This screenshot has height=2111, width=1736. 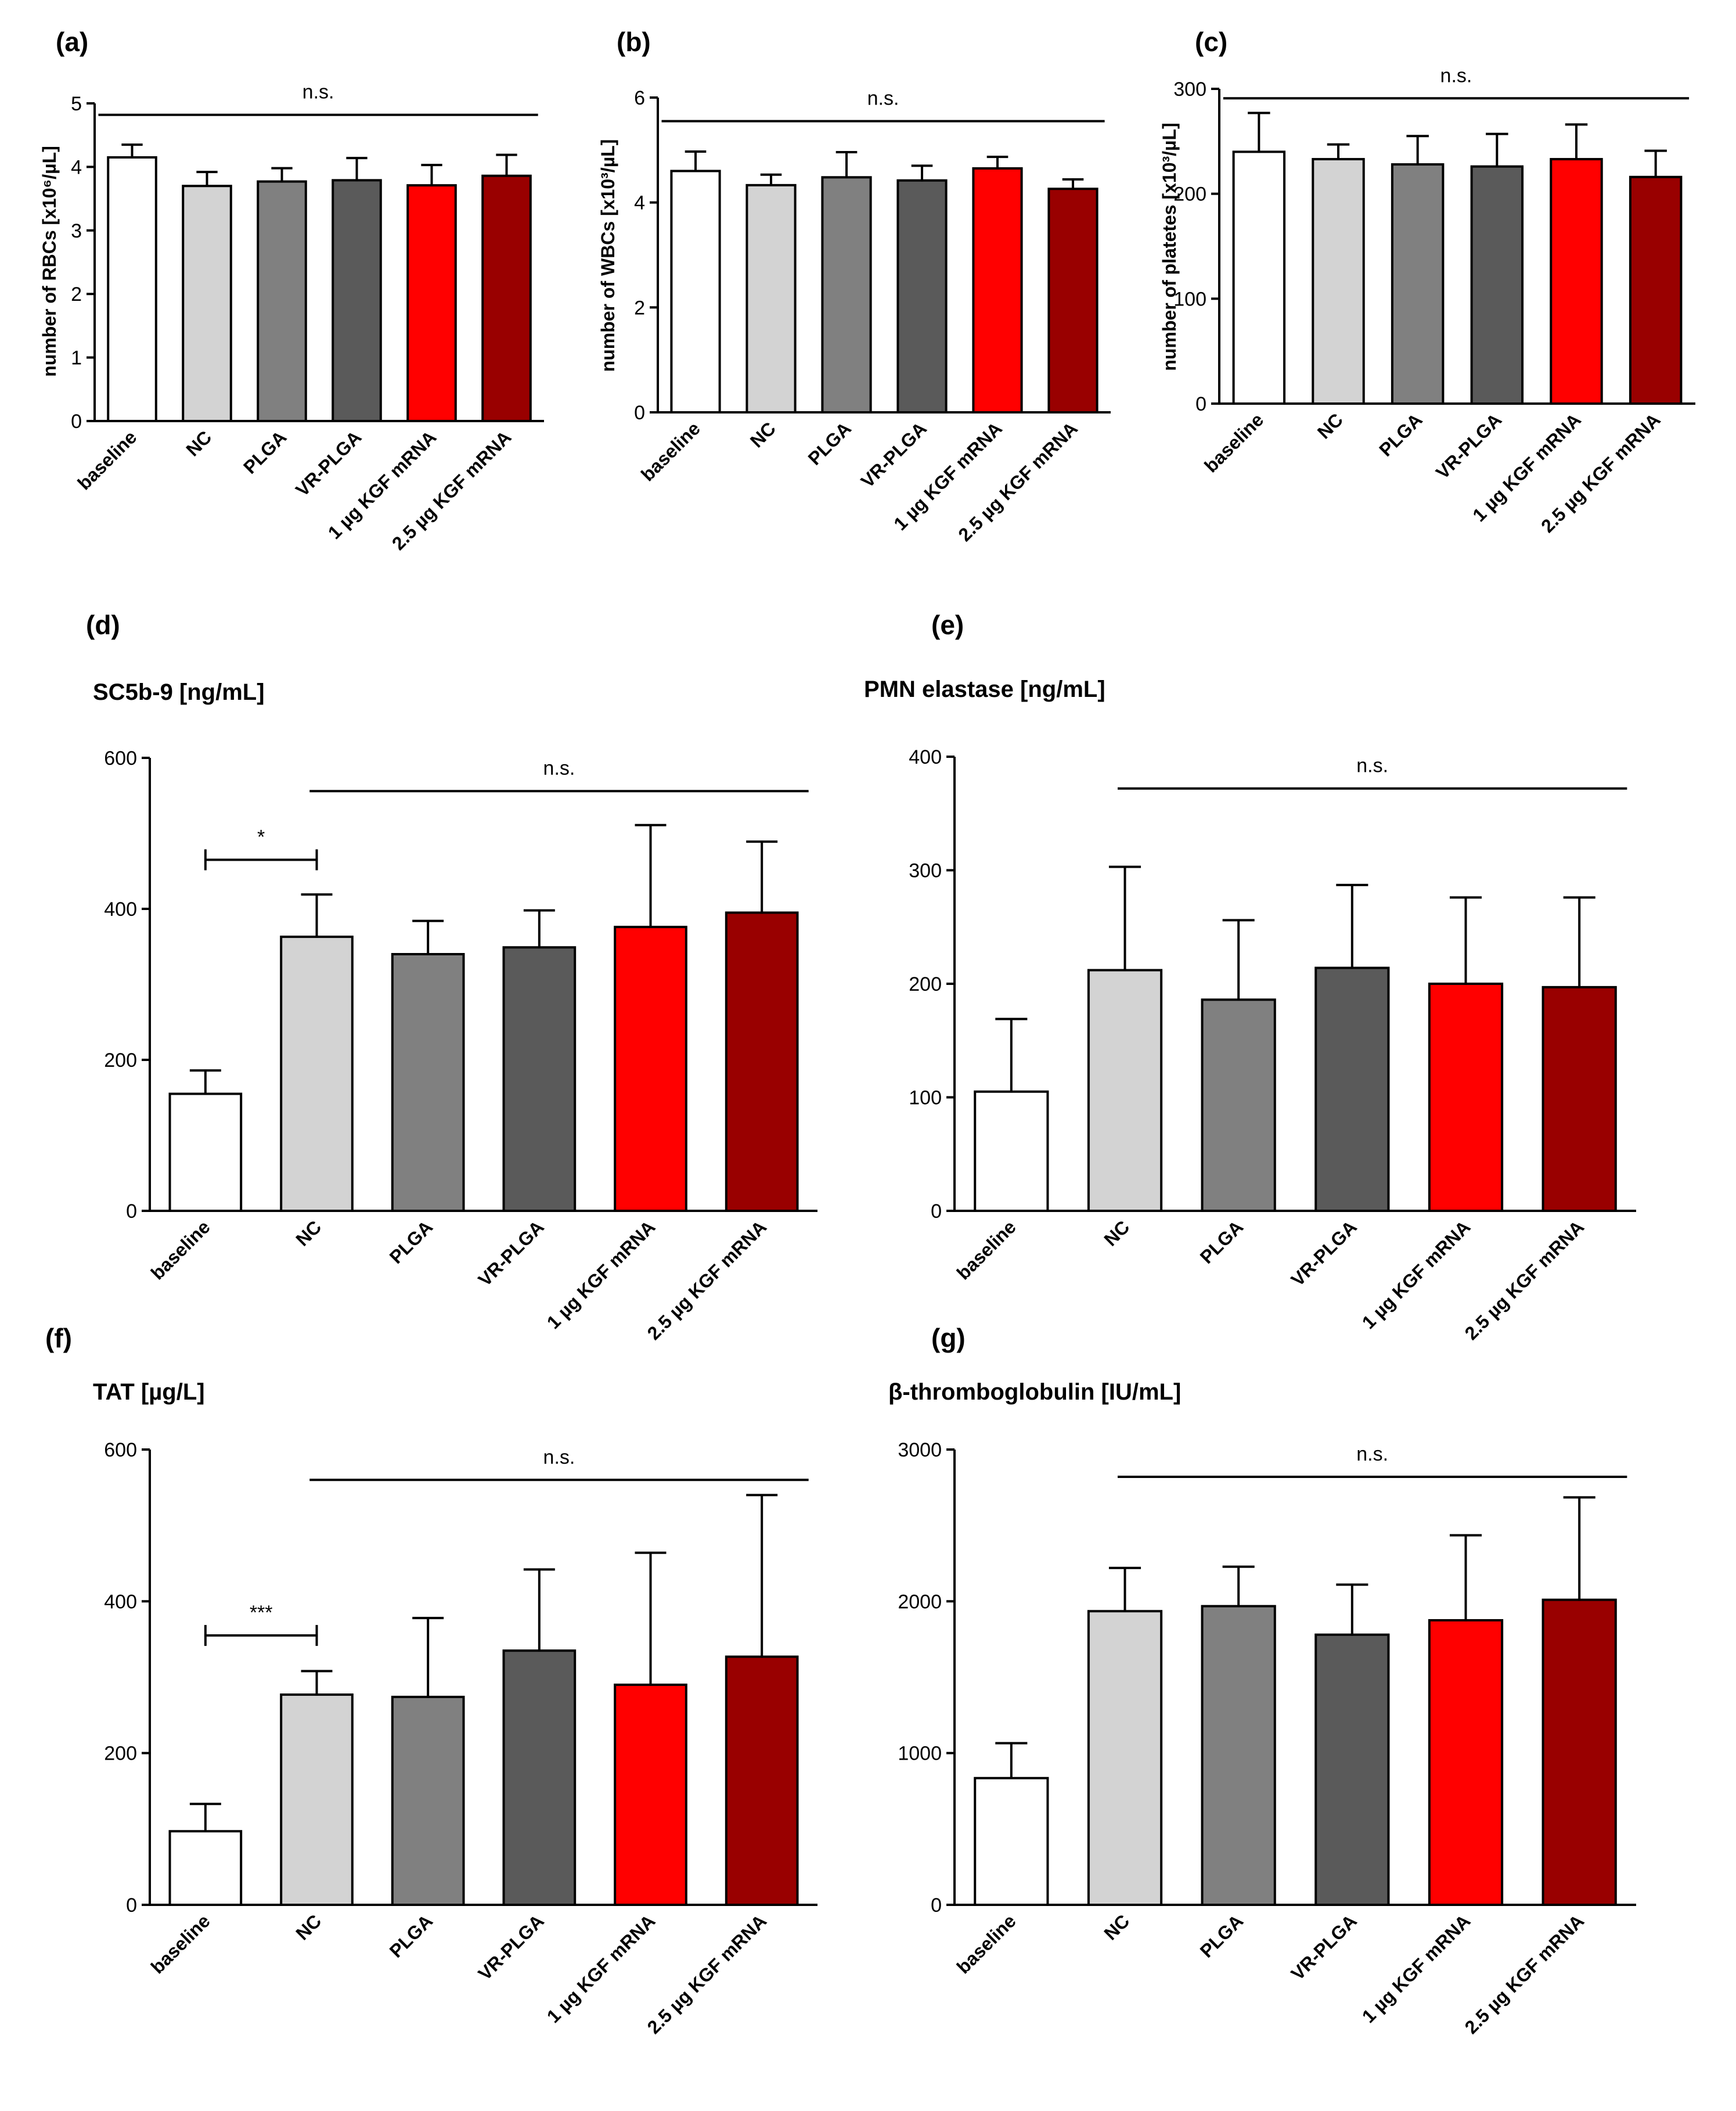 I want to click on significance-label-c: n.s., so click(x=1456, y=75).